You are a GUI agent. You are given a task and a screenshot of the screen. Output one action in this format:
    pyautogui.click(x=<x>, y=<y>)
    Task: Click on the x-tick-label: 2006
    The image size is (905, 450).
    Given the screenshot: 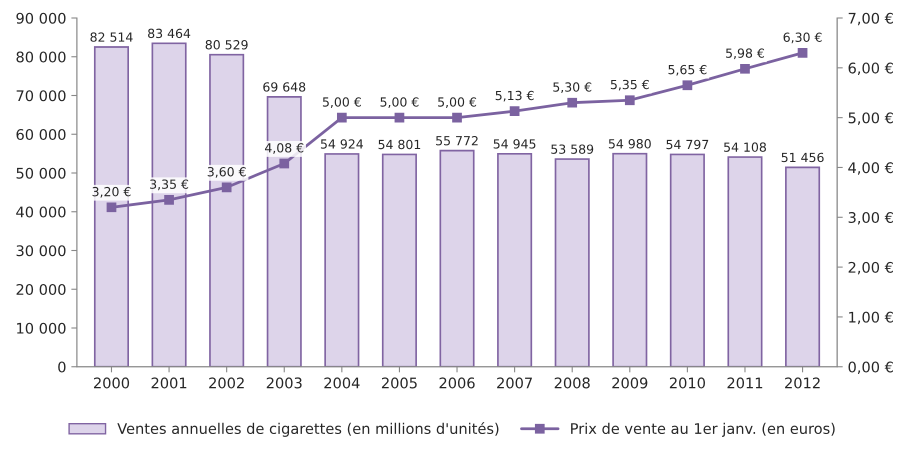 What is the action you would take?
    pyautogui.click(x=457, y=382)
    